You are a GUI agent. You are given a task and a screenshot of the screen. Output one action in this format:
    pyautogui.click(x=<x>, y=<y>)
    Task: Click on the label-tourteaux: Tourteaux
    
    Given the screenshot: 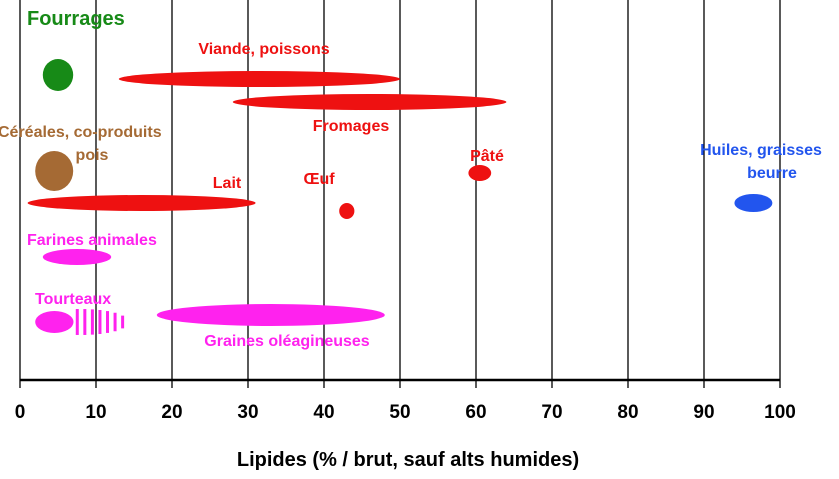 What is the action you would take?
    pyautogui.click(x=73, y=299)
    